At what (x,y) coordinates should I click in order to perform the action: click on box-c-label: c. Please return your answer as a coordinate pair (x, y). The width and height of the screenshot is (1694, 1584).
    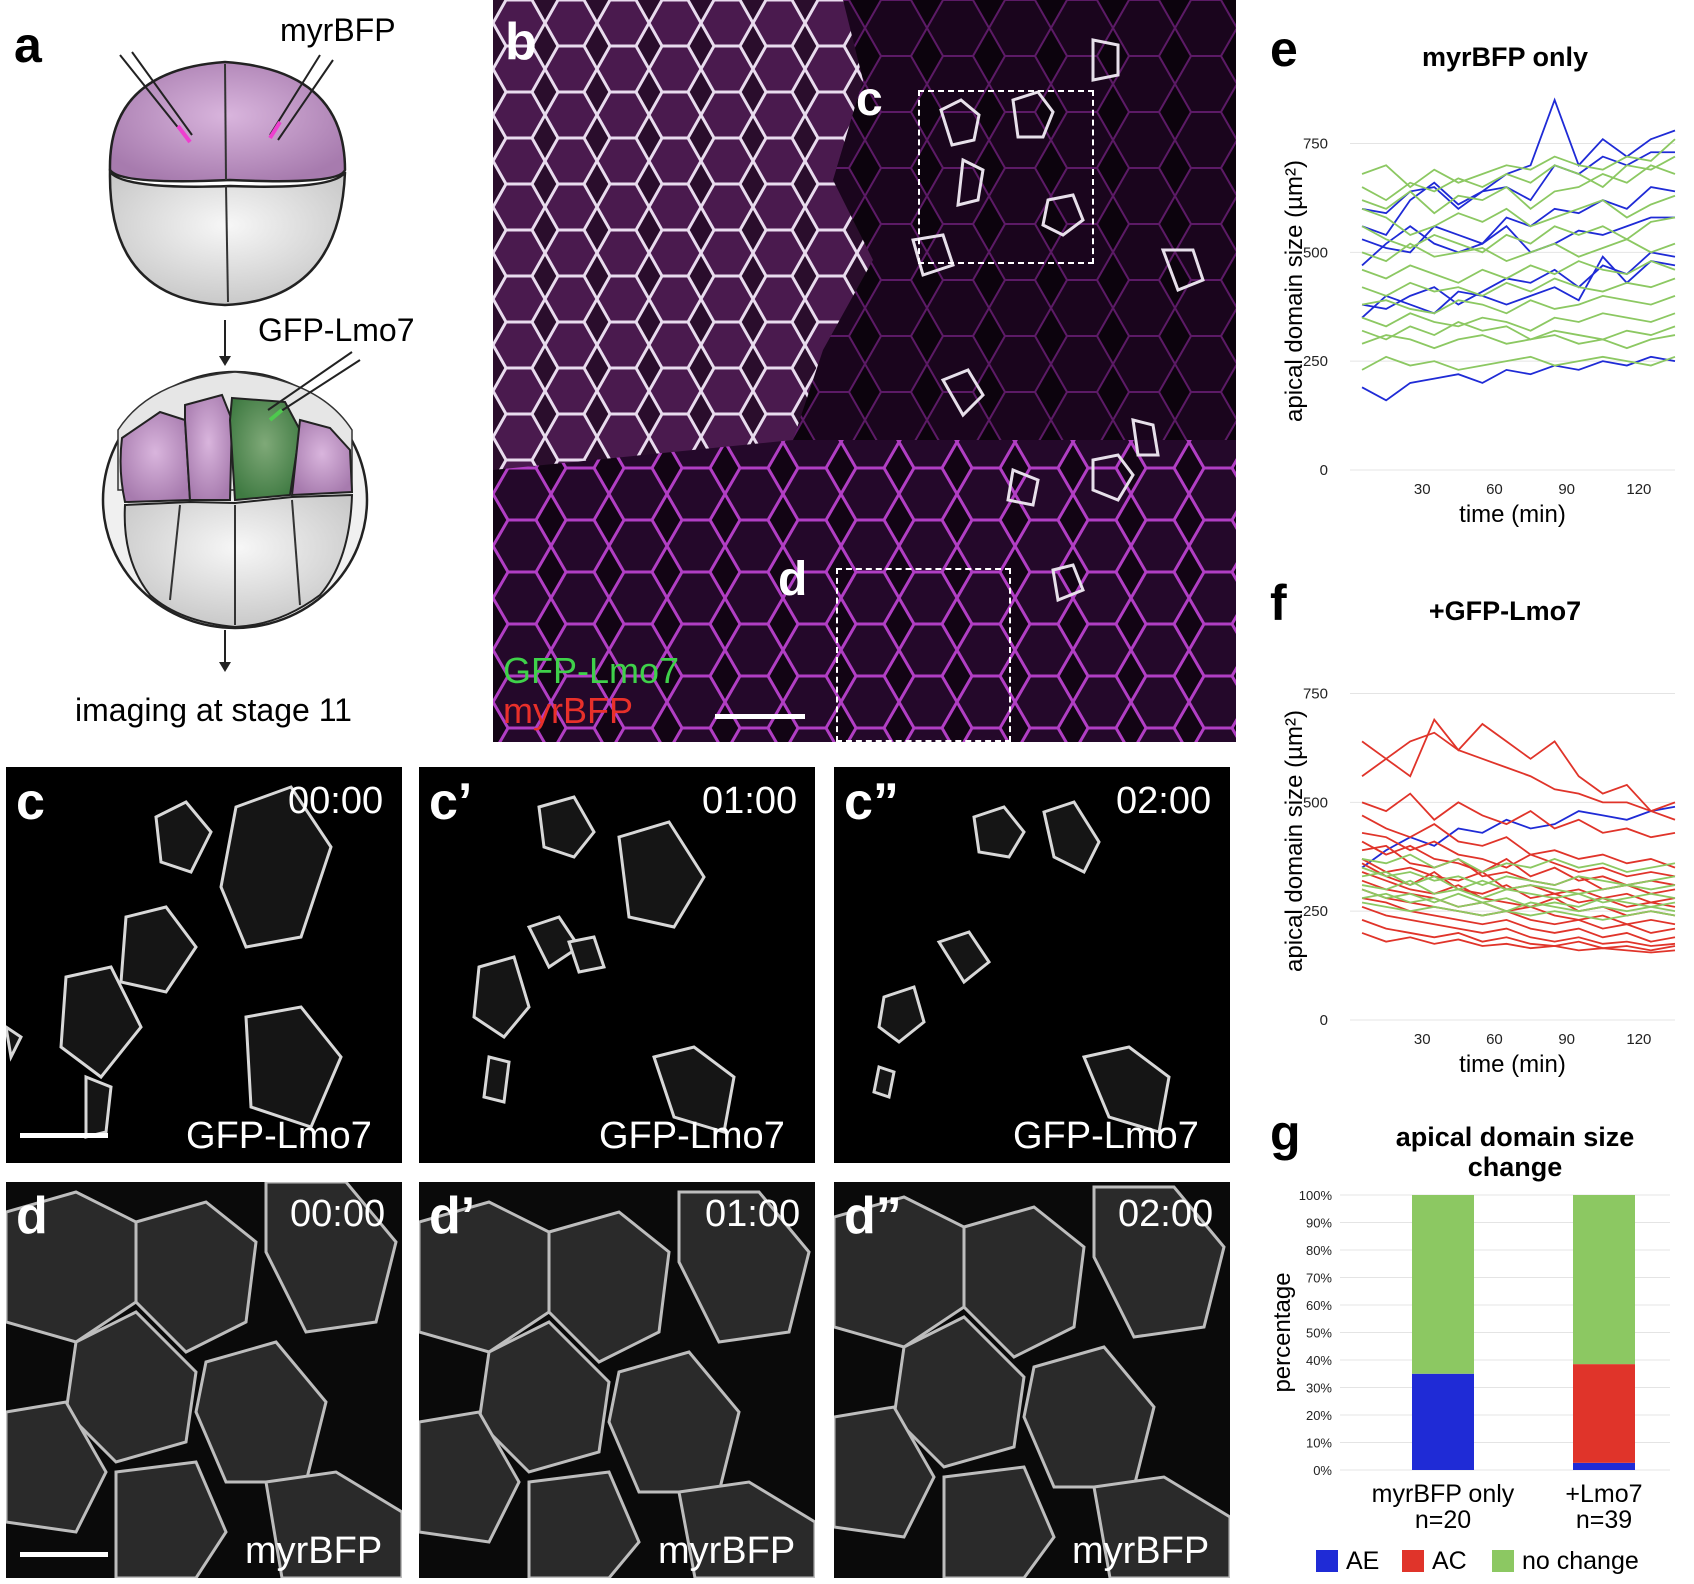
    Looking at the image, I should click on (869, 99).